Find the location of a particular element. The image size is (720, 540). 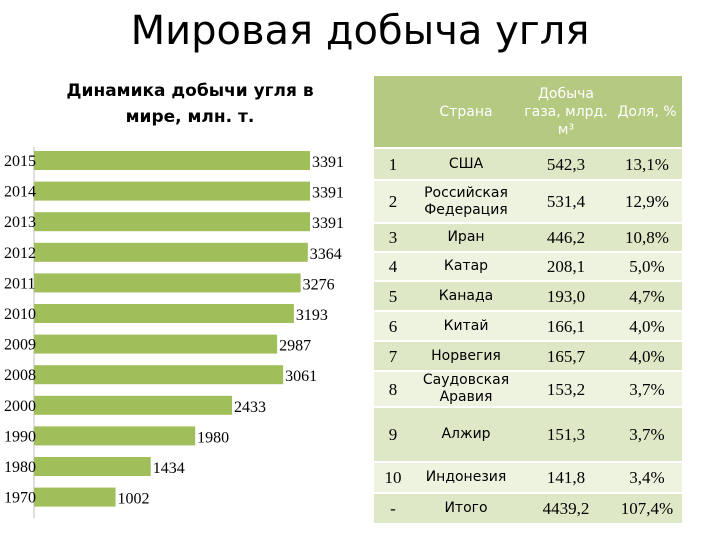

rank-cell: 9 is located at coordinates (393, 434).